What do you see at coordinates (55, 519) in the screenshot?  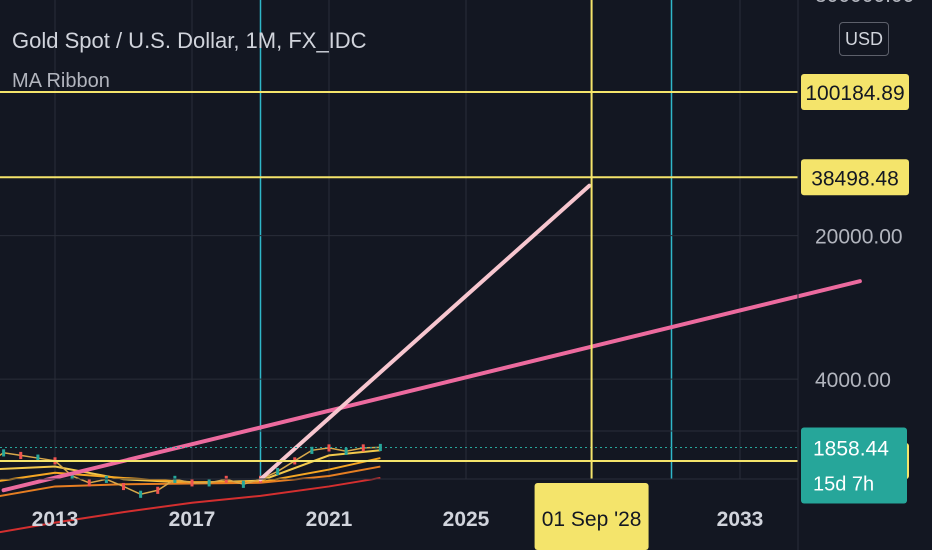 I see `x-tick-label: 2013` at bounding box center [55, 519].